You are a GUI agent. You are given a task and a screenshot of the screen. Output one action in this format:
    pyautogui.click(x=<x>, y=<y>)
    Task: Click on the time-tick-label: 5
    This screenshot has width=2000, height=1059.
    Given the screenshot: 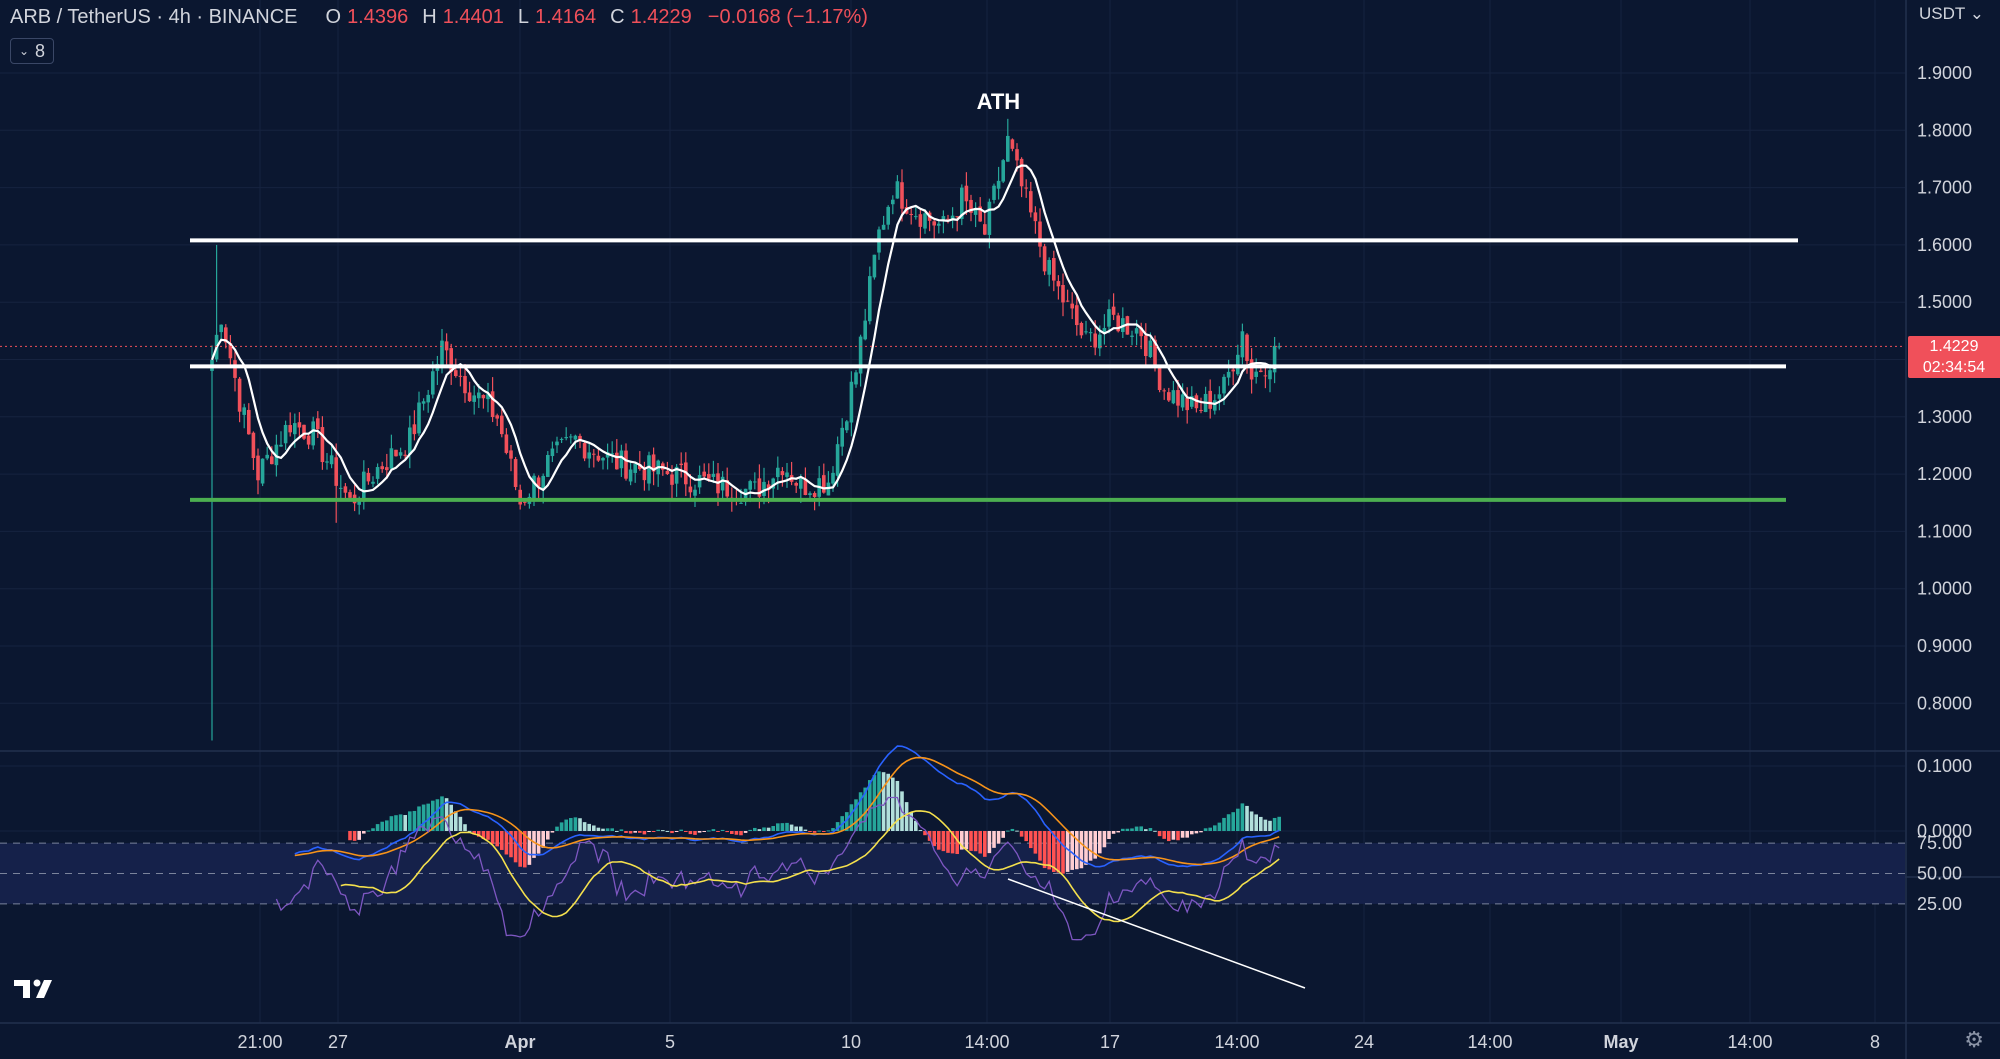 What is the action you would take?
    pyautogui.click(x=670, y=1042)
    